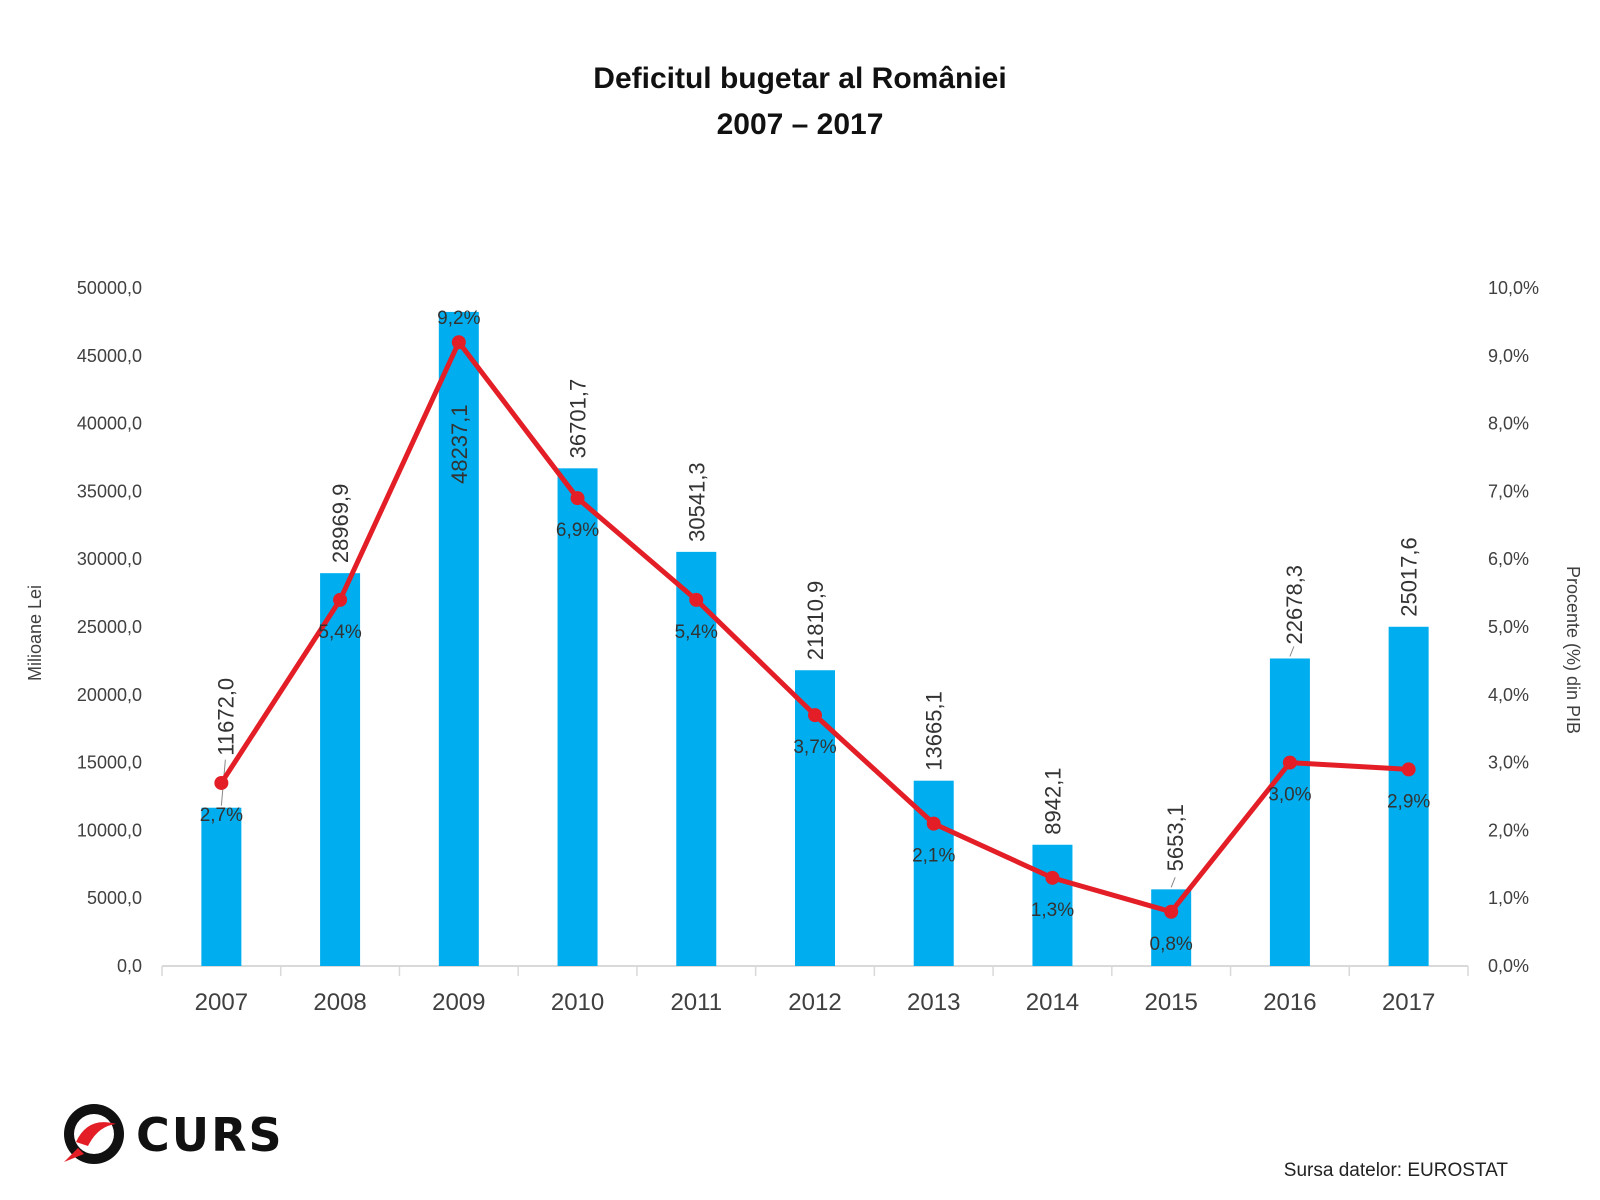  Describe the element at coordinates (1508, 627) in the screenshot. I see `y-right-tick-label: 5,0%` at that location.